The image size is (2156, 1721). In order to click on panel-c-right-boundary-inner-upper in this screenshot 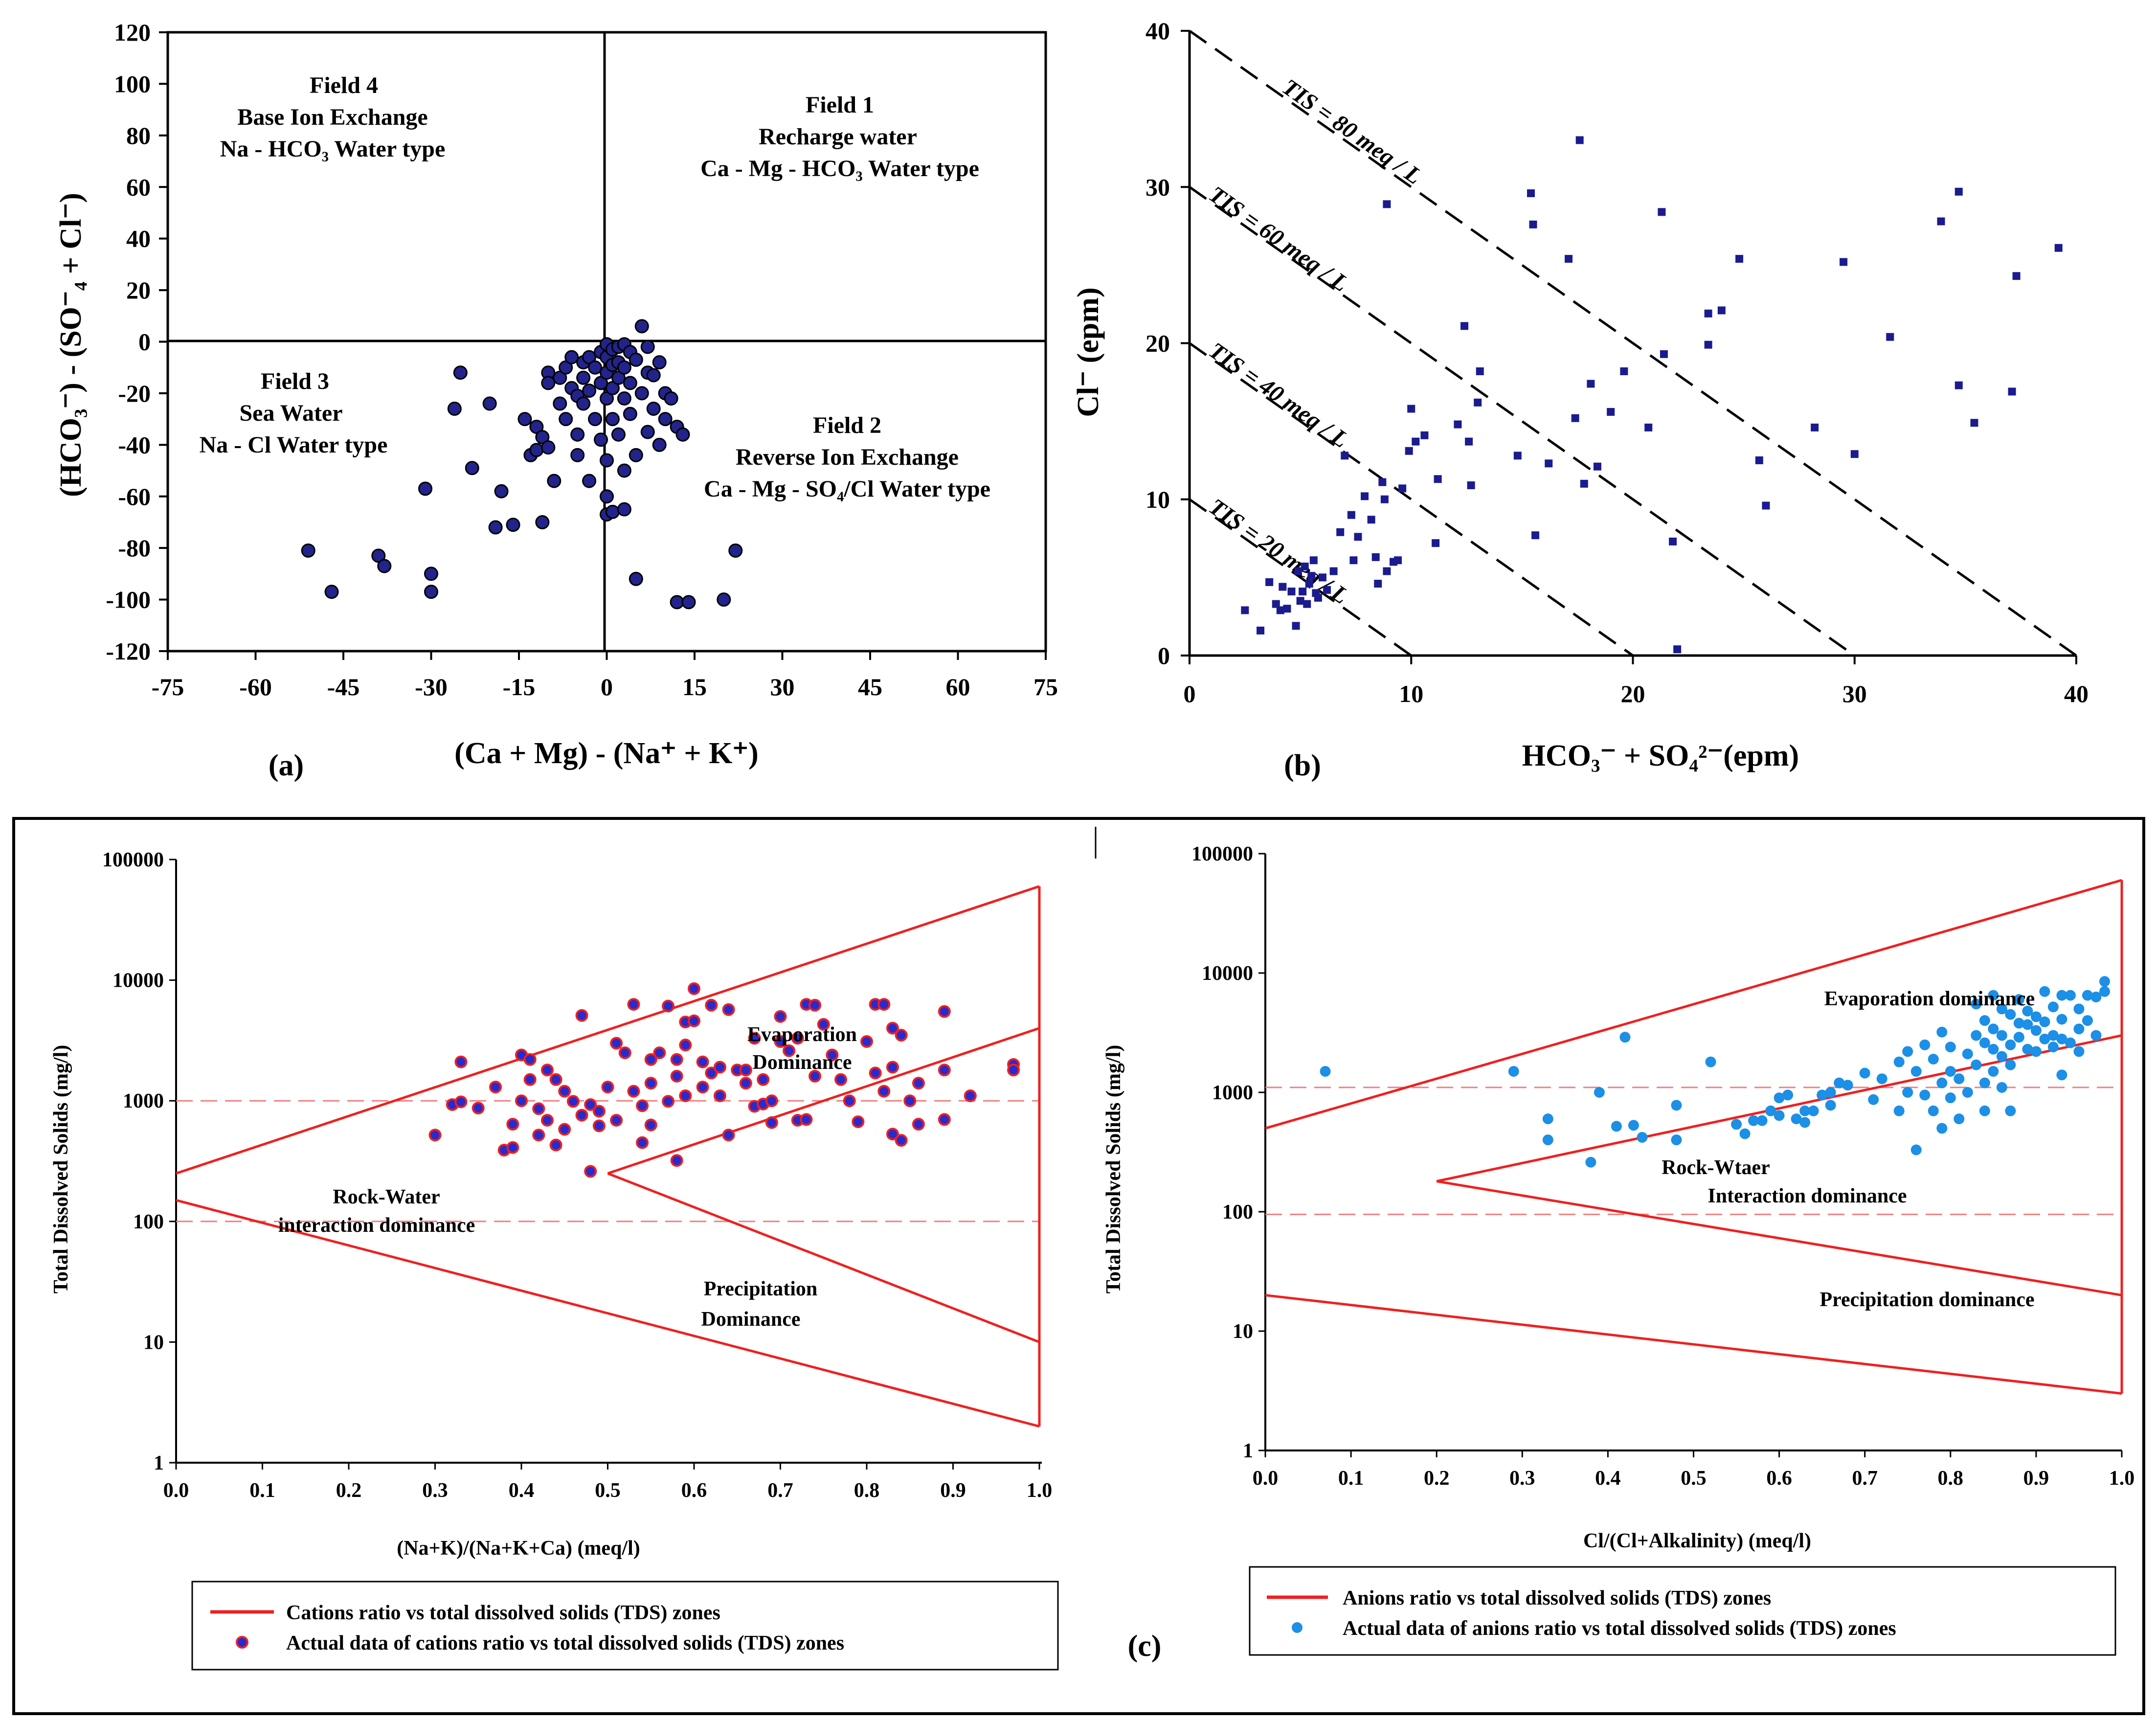, I will do `click(1779, 1108)`.